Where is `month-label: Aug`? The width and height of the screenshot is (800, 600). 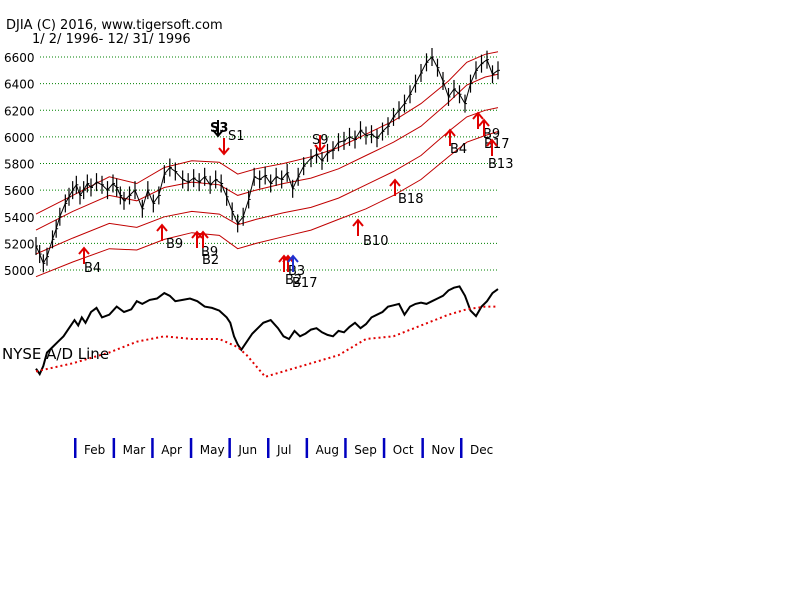 month-label: Aug is located at coordinates (327, 450).